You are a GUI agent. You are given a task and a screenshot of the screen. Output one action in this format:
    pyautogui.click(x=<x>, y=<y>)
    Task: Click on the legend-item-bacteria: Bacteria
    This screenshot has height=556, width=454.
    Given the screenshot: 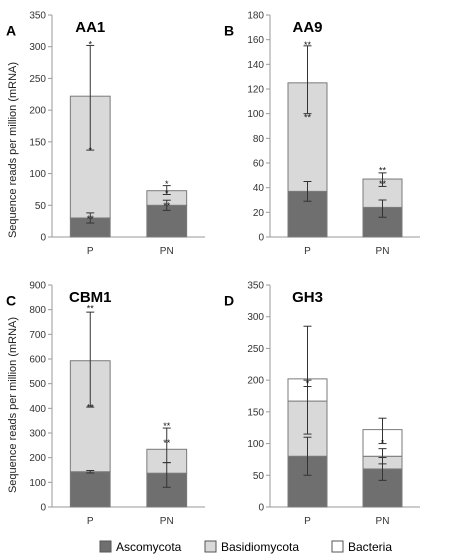 What is the action you would take?
    pyautogui.click(x=361, y=547)
    